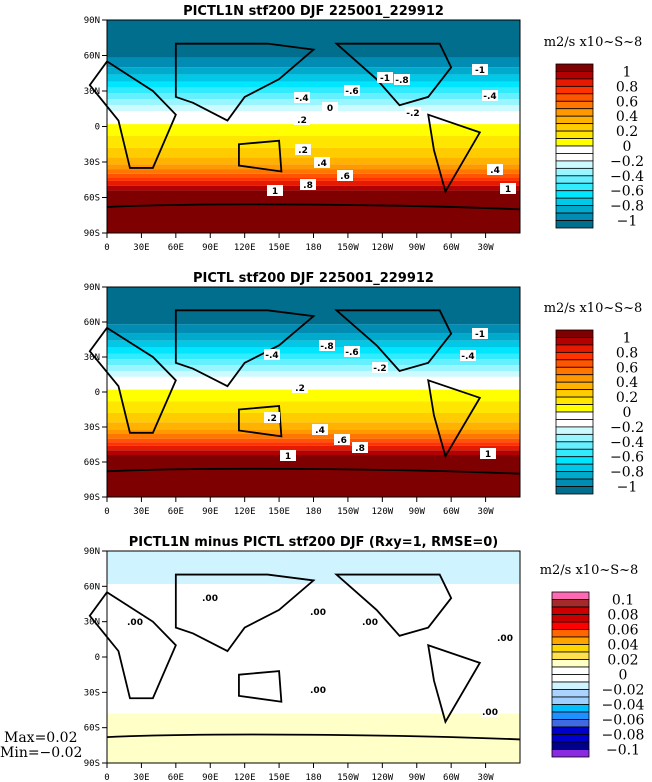 The height and width of the screenshot is (782, 652). Describe the element at coordinates (92, 288) in the screenshot. I see `y-tick-label: 90N` at that location.